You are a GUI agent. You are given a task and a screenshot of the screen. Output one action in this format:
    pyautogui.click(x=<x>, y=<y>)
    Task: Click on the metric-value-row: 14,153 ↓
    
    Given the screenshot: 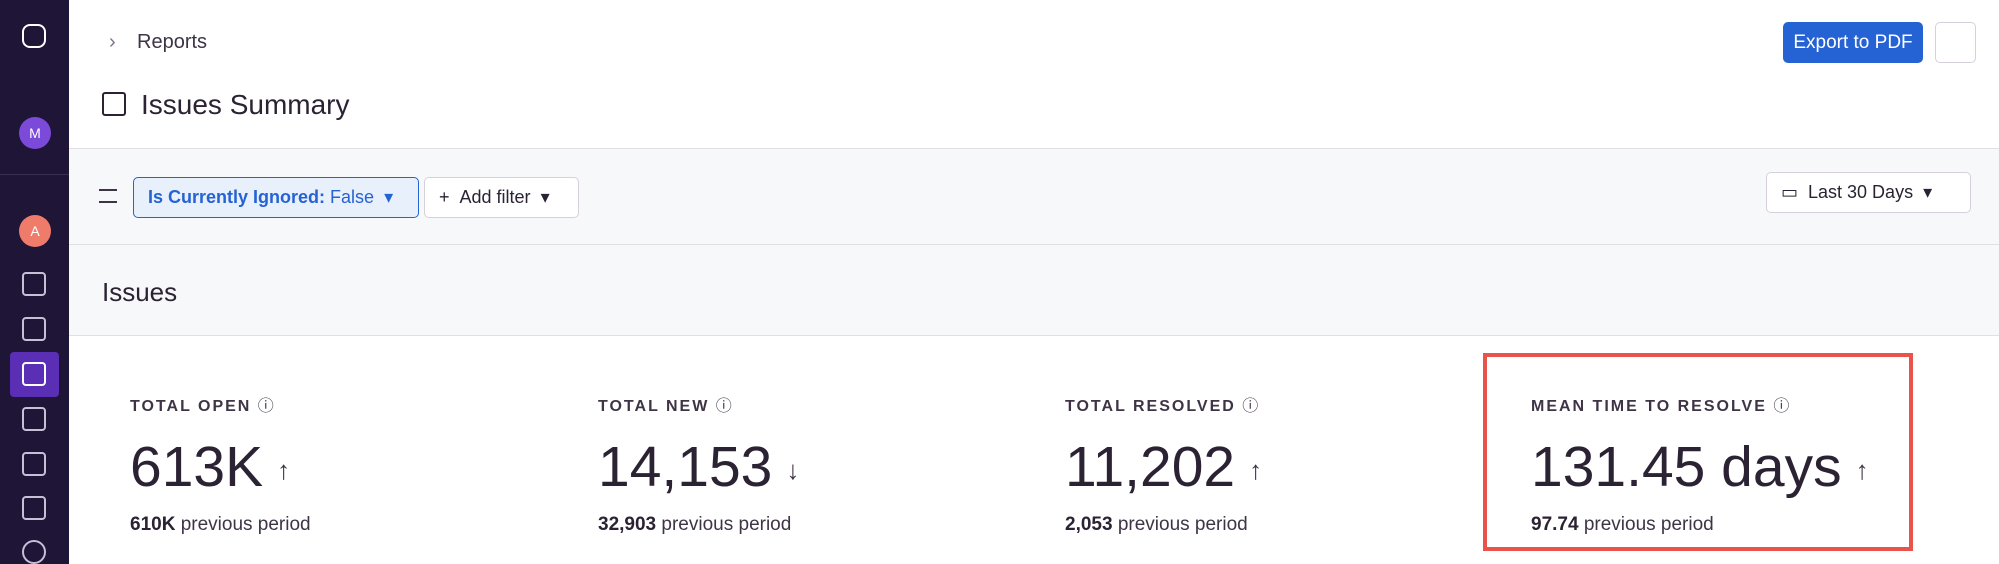 What is the action you would take?
    pyautogui.click(x=698, y=467)
    